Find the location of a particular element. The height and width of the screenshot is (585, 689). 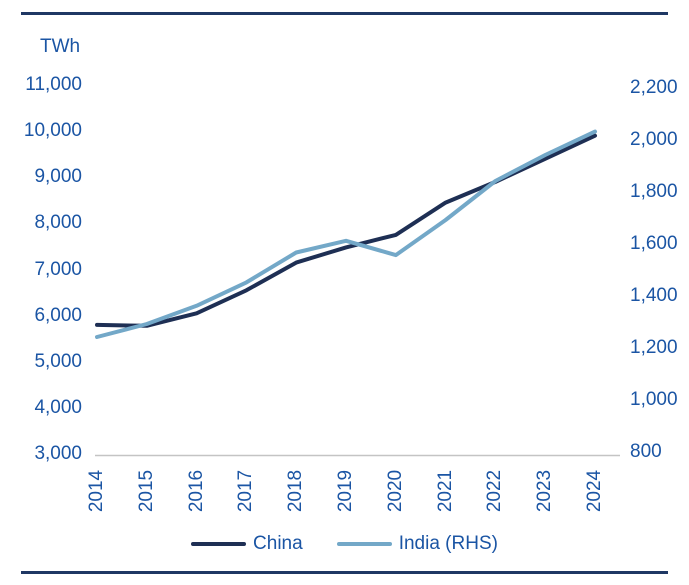

left-axis-tick-label: 11,000 is located at coordinates (53, 84).